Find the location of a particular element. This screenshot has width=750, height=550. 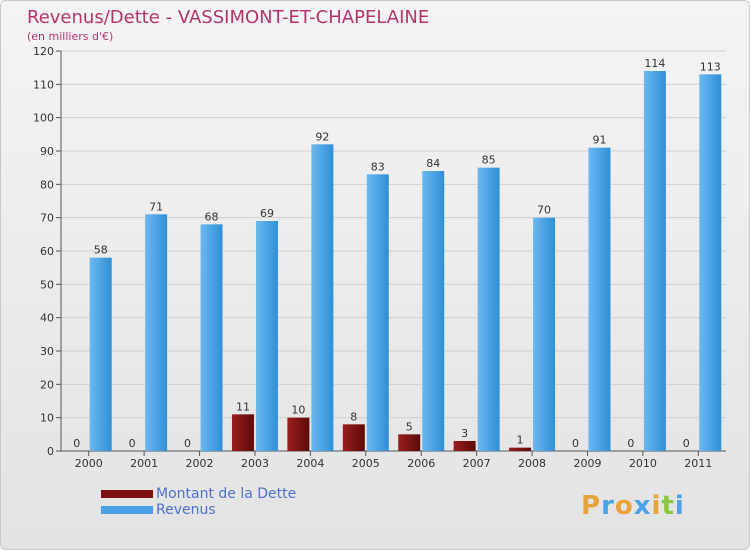

y-tick-label: 40 is located at coordinates (47, 318).